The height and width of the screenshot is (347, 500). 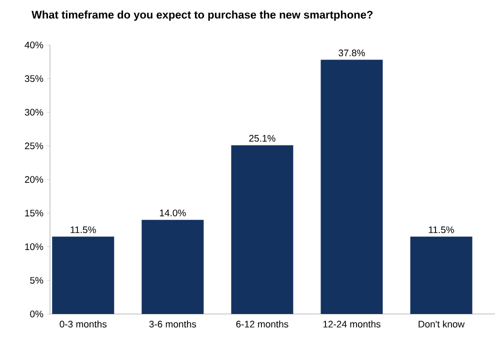 I want to click on y-tick-label: 30%, so click(x=34, y=112).